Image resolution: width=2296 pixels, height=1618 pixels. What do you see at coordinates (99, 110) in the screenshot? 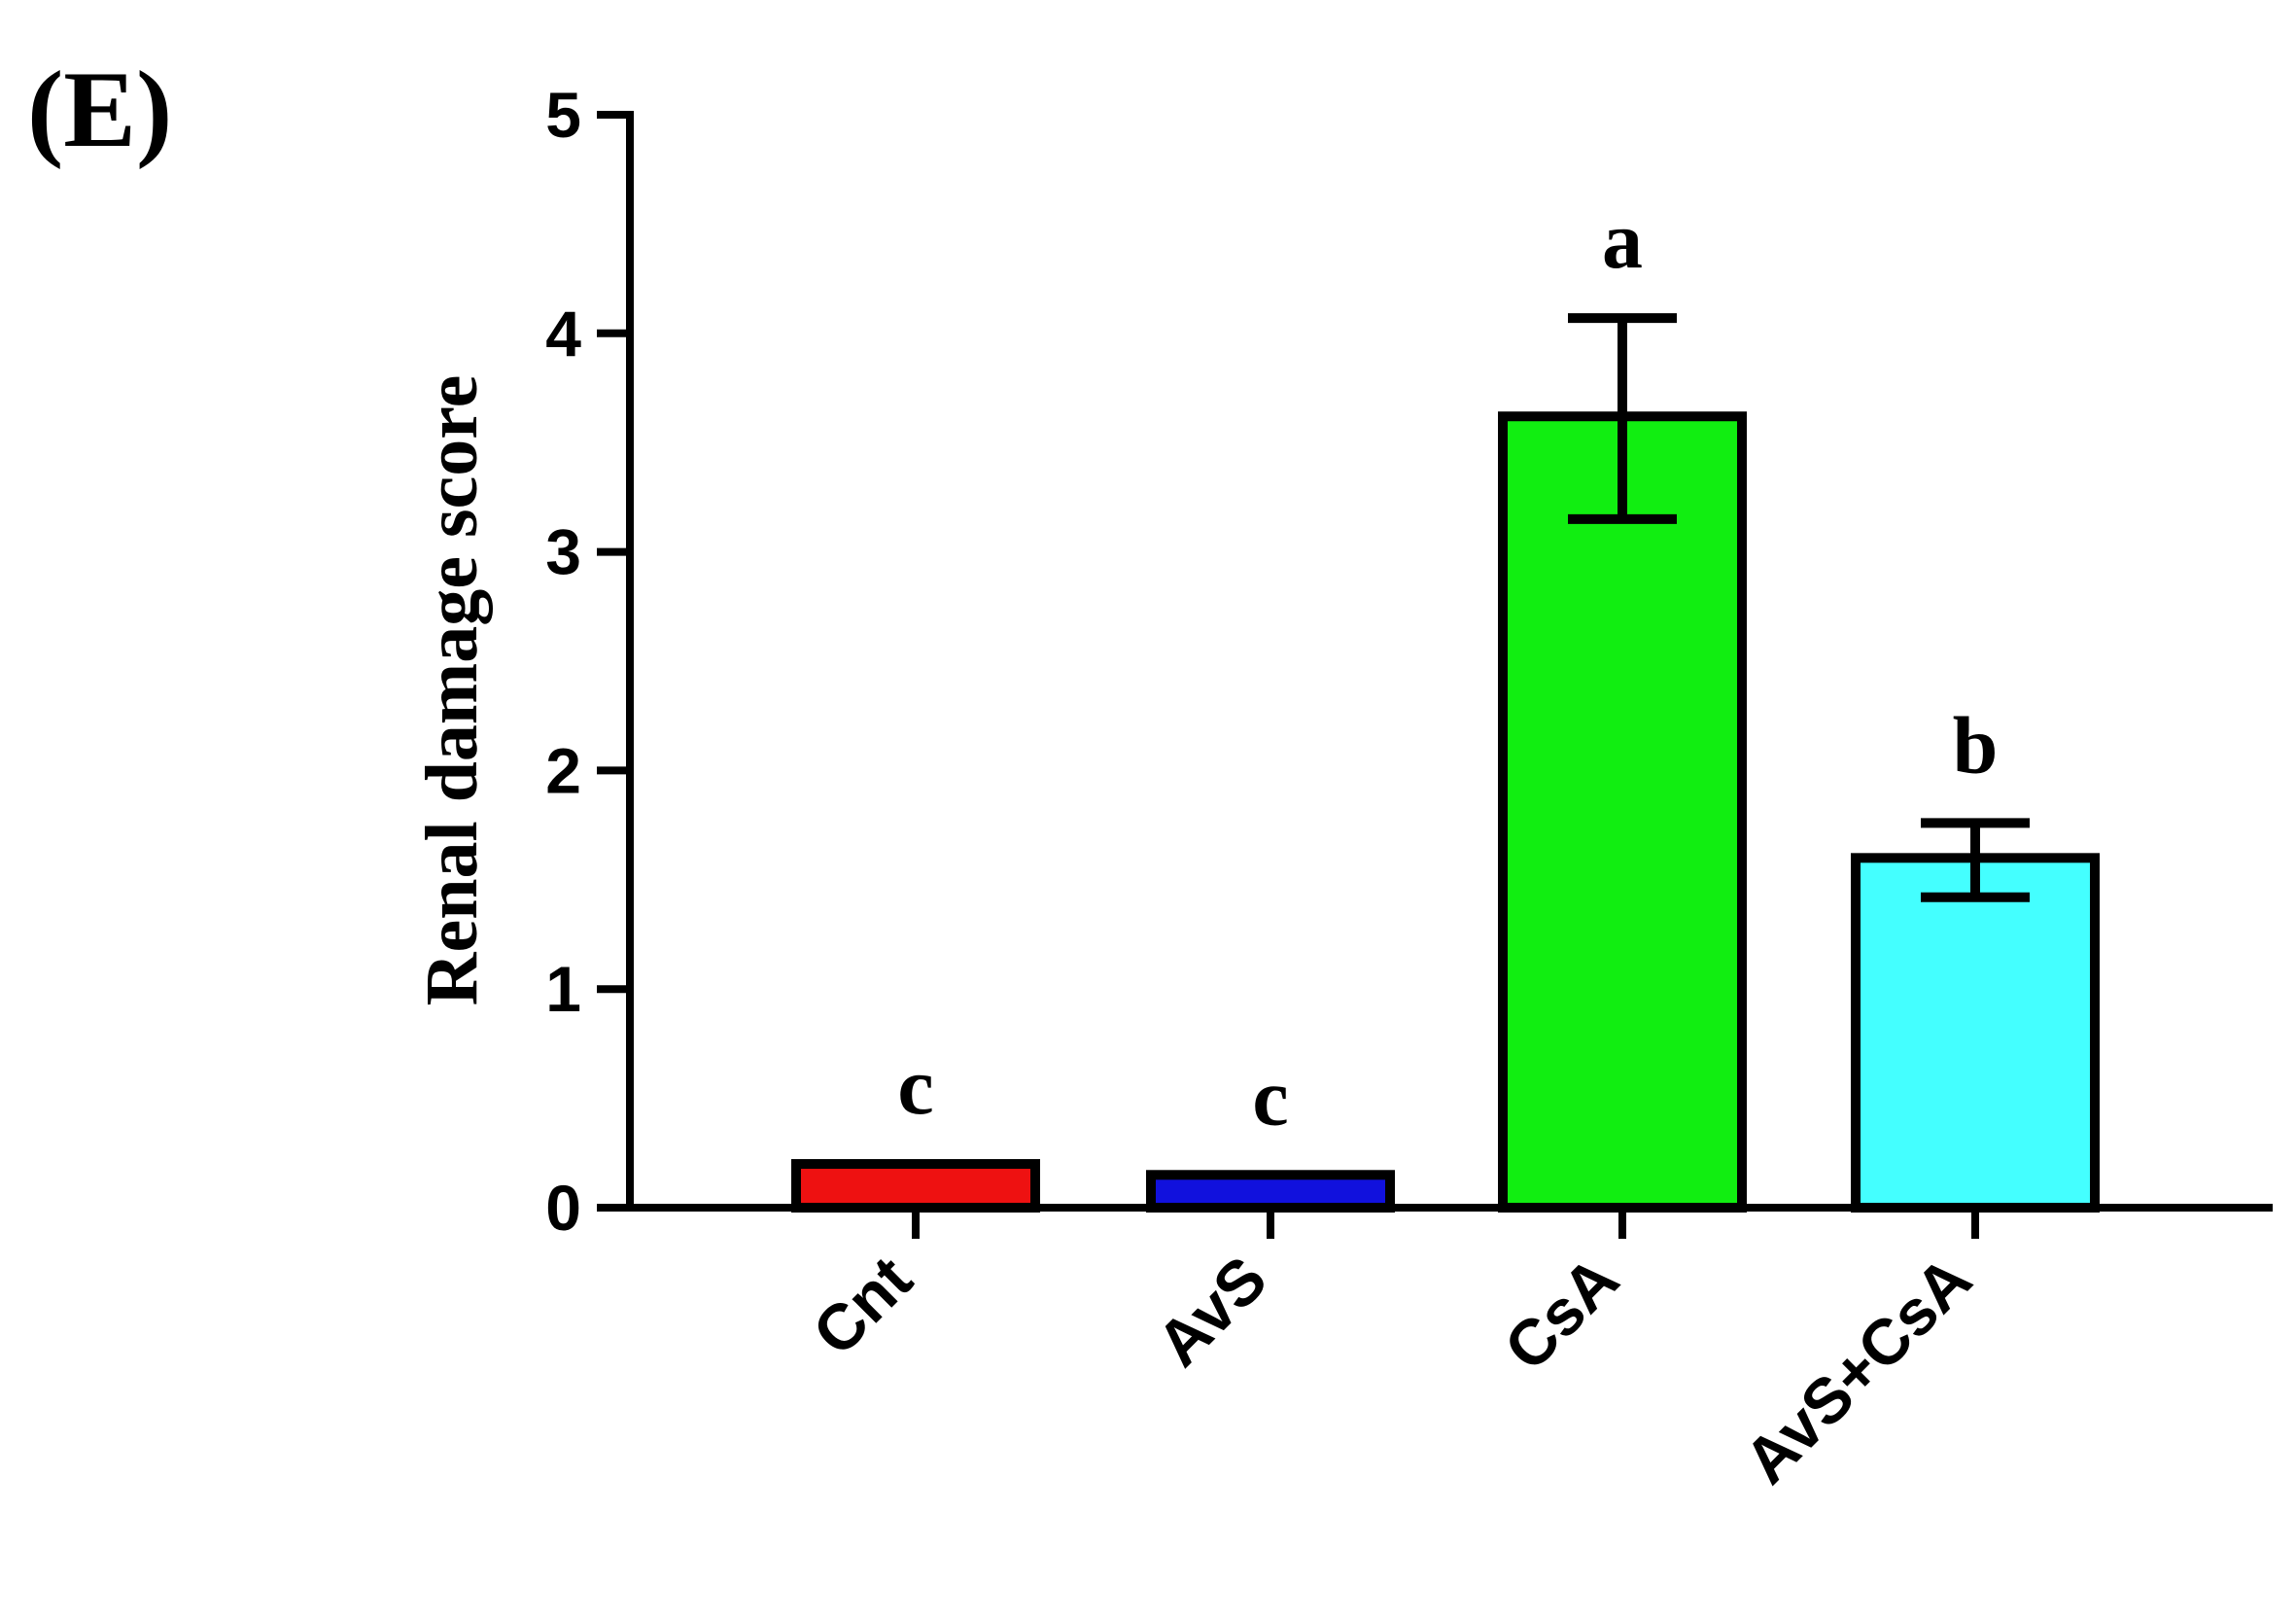
I see `panel-label: (E)` at bounding box center [99, 110].